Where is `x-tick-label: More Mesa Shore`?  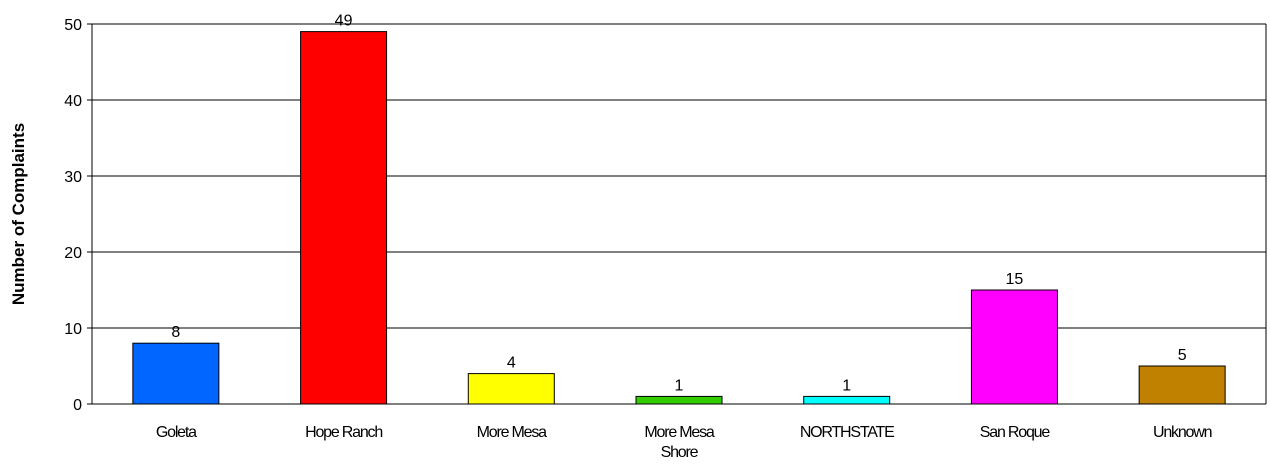
x-tick-label: More Mesa Shore is located at coordinates (679, 442).